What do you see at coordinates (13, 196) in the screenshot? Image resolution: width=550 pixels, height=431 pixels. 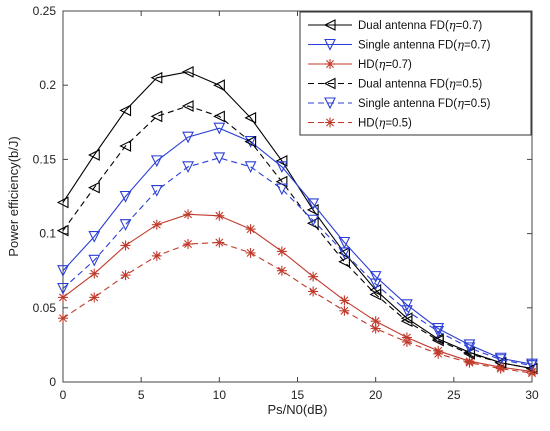 I see `y-axis-label: Power efficiency(b/J)` at bounding box center [13, 196].